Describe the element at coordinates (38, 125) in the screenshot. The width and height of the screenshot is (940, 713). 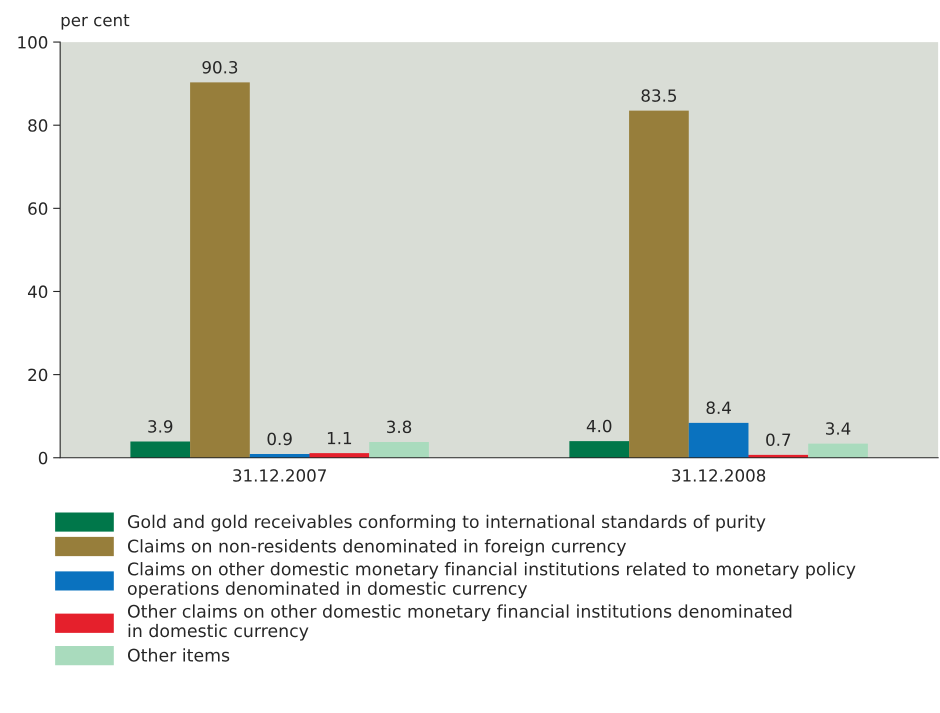
I see `y-tick-label: 80` at that location.